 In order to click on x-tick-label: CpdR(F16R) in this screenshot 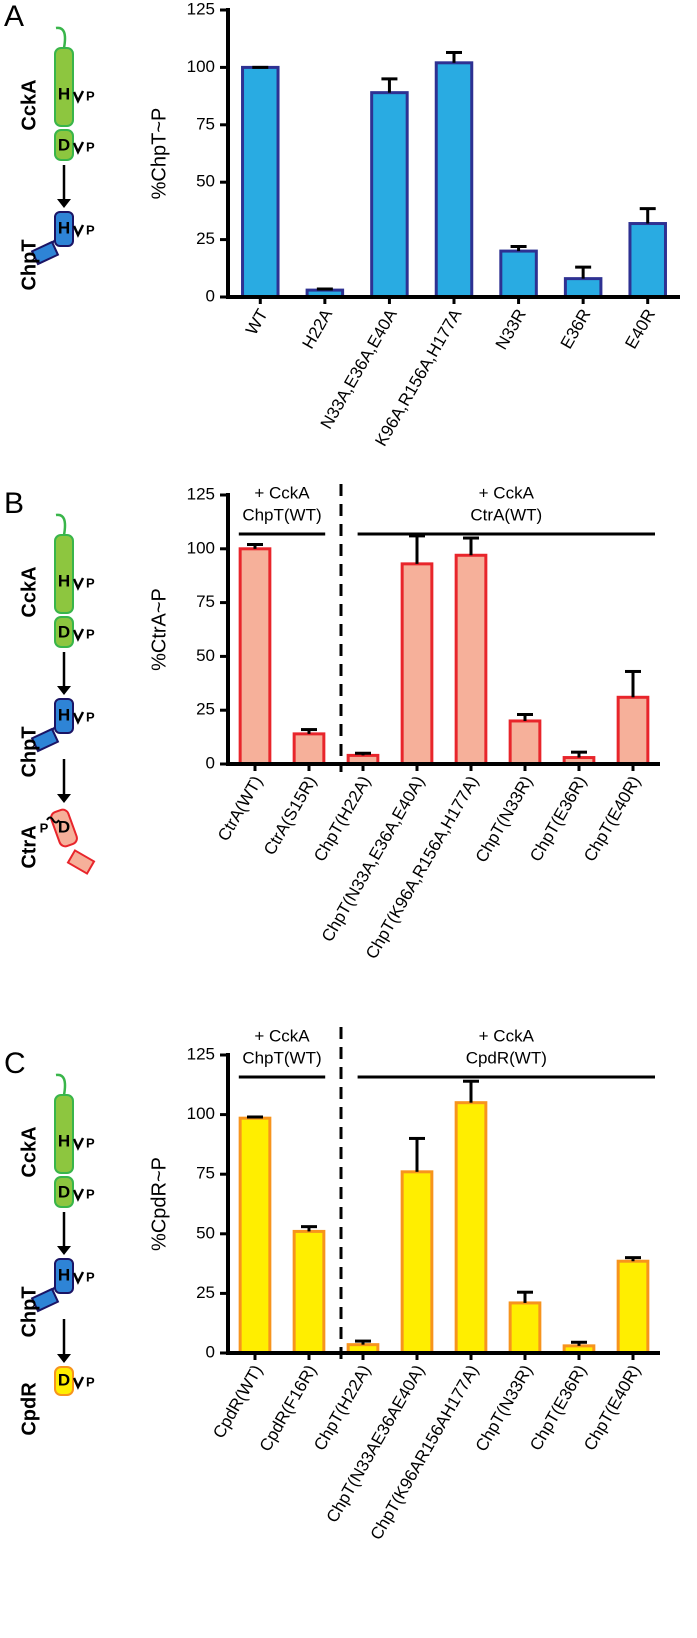, I will do `click(288, 1408)`.